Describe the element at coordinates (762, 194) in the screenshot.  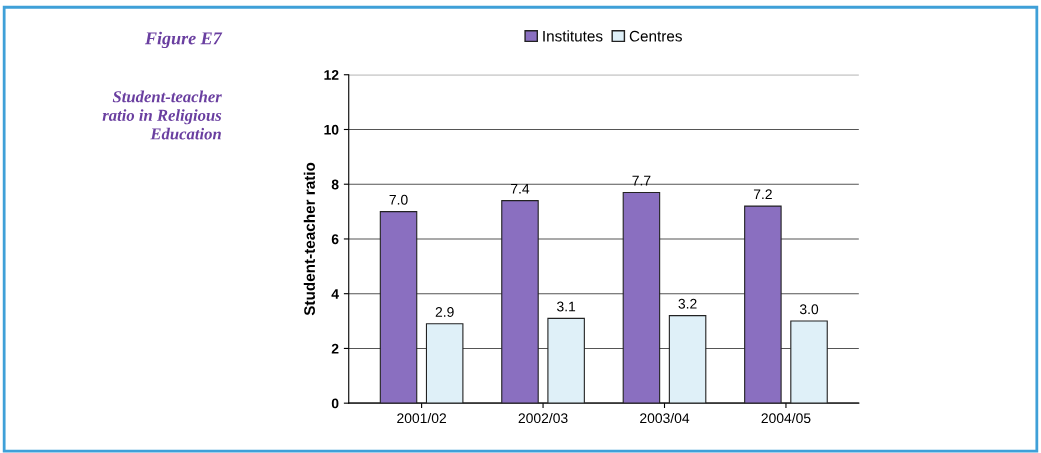
I see `data-label: 7.2` at that location.